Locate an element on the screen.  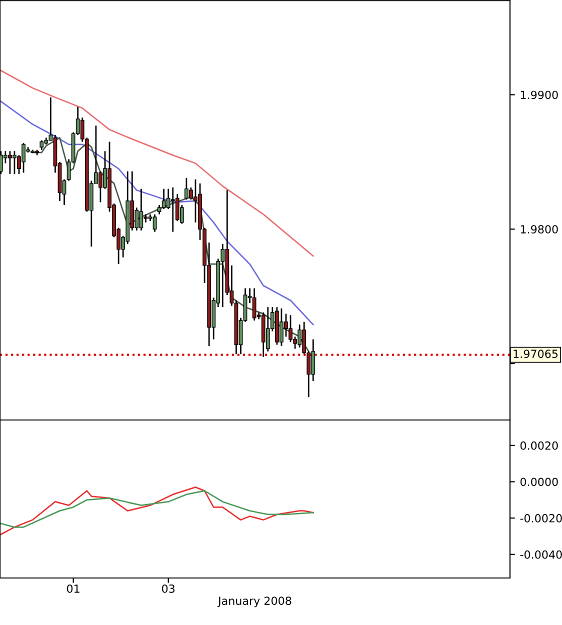
y-tick-label: 0.0020 is located at coordinates (539, 445).